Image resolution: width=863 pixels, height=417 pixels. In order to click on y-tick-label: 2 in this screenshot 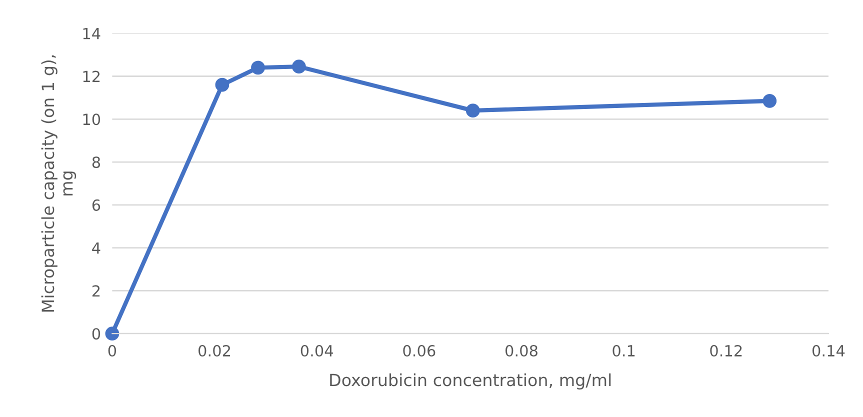, I will do `click(96, 291)`.